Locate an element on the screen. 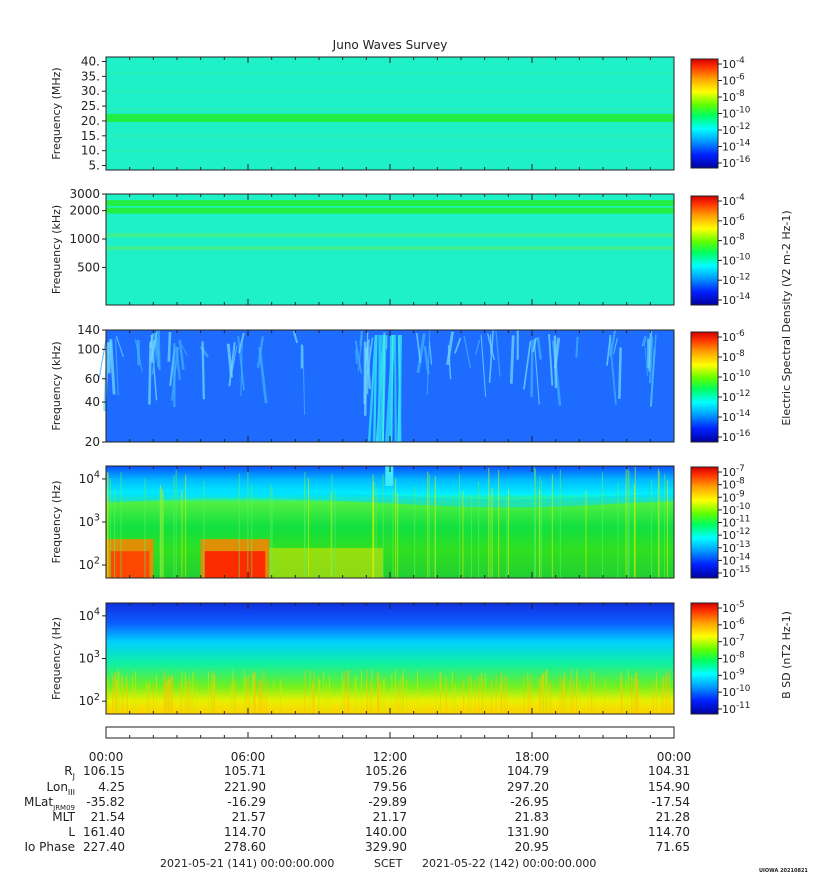  panel-y-tick-label: 3000 is located at coordinates (84, 194).